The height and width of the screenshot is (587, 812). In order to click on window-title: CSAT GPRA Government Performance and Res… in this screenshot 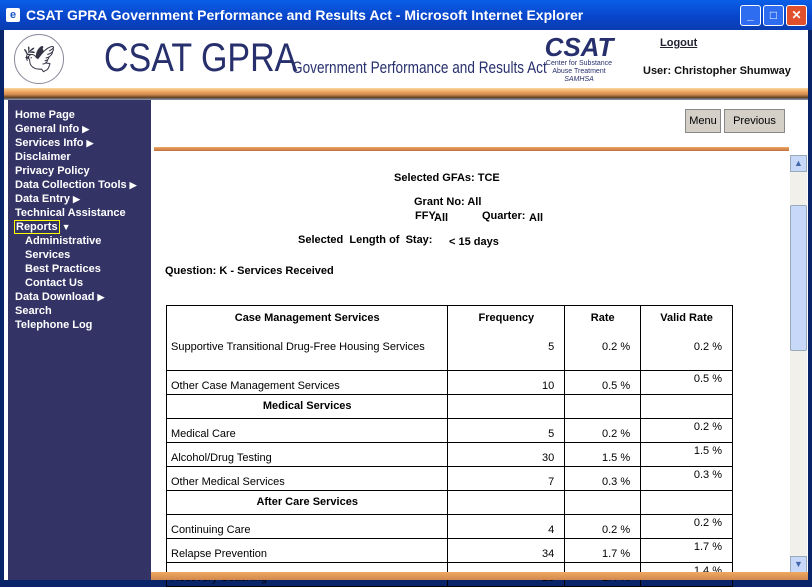, I will do `click(305, 15)`.